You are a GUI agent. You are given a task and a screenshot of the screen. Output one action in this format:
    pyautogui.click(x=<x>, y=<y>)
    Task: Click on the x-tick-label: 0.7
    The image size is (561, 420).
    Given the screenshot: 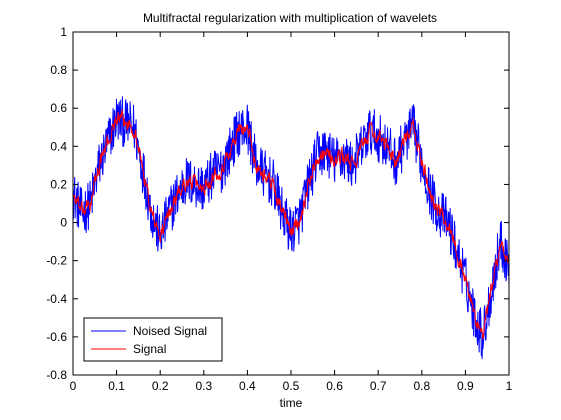 What is the action you would take?
    pyautogui.click(x=378, y=386)
    